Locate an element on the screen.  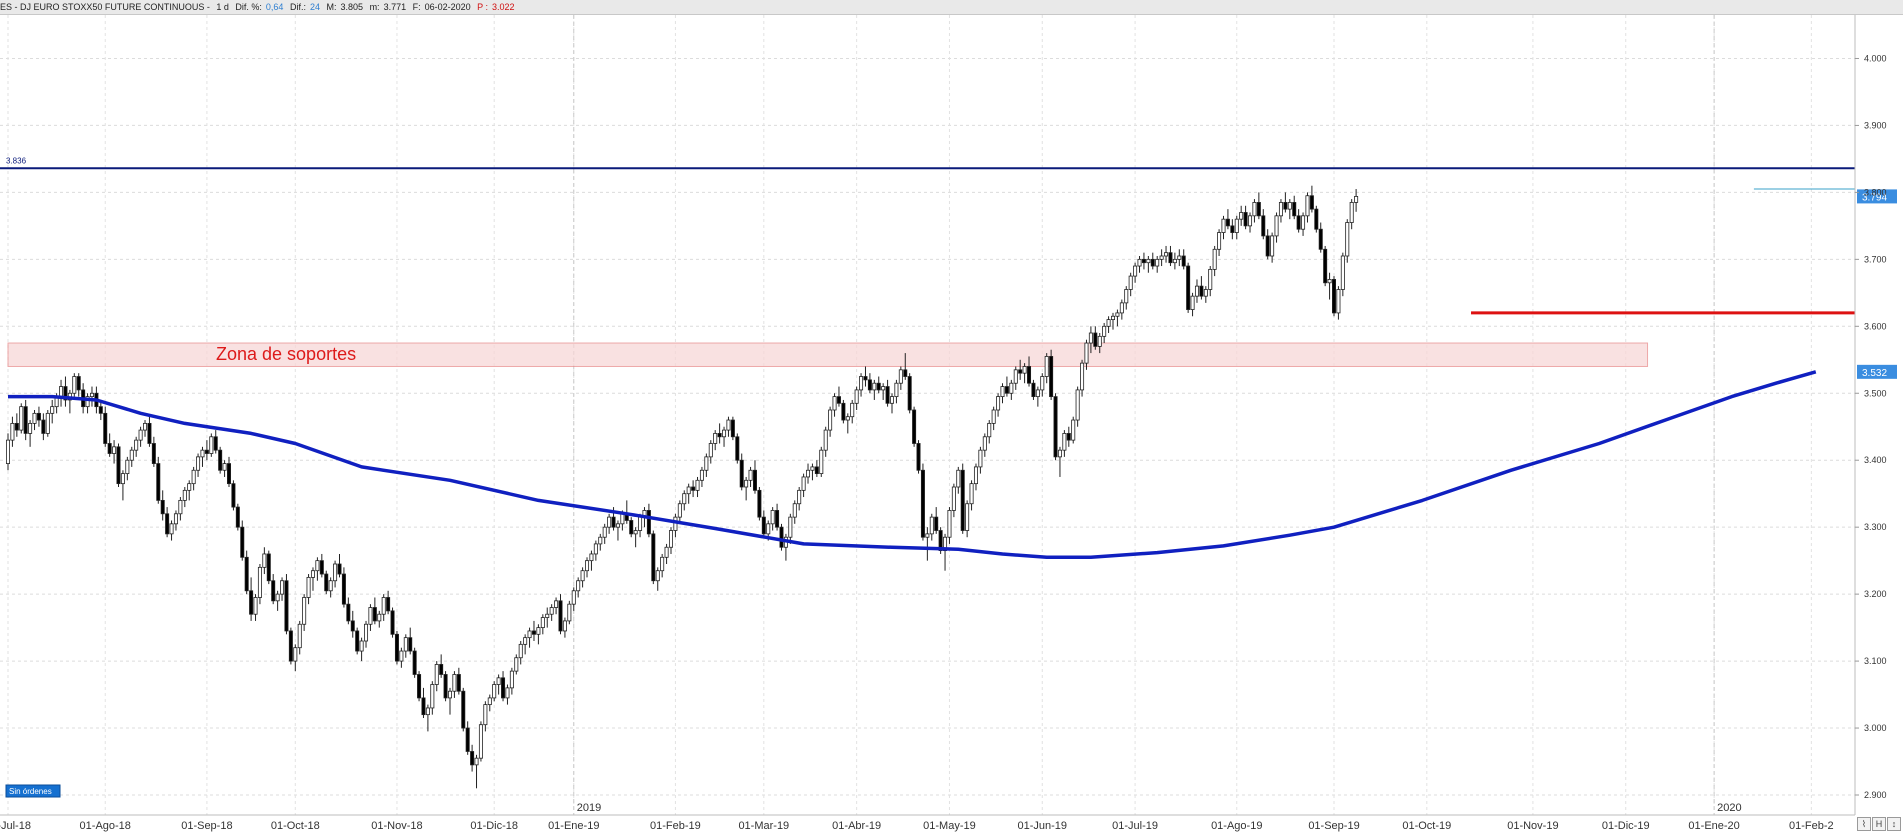
date-label: F: is located at coordinates (416, 7).